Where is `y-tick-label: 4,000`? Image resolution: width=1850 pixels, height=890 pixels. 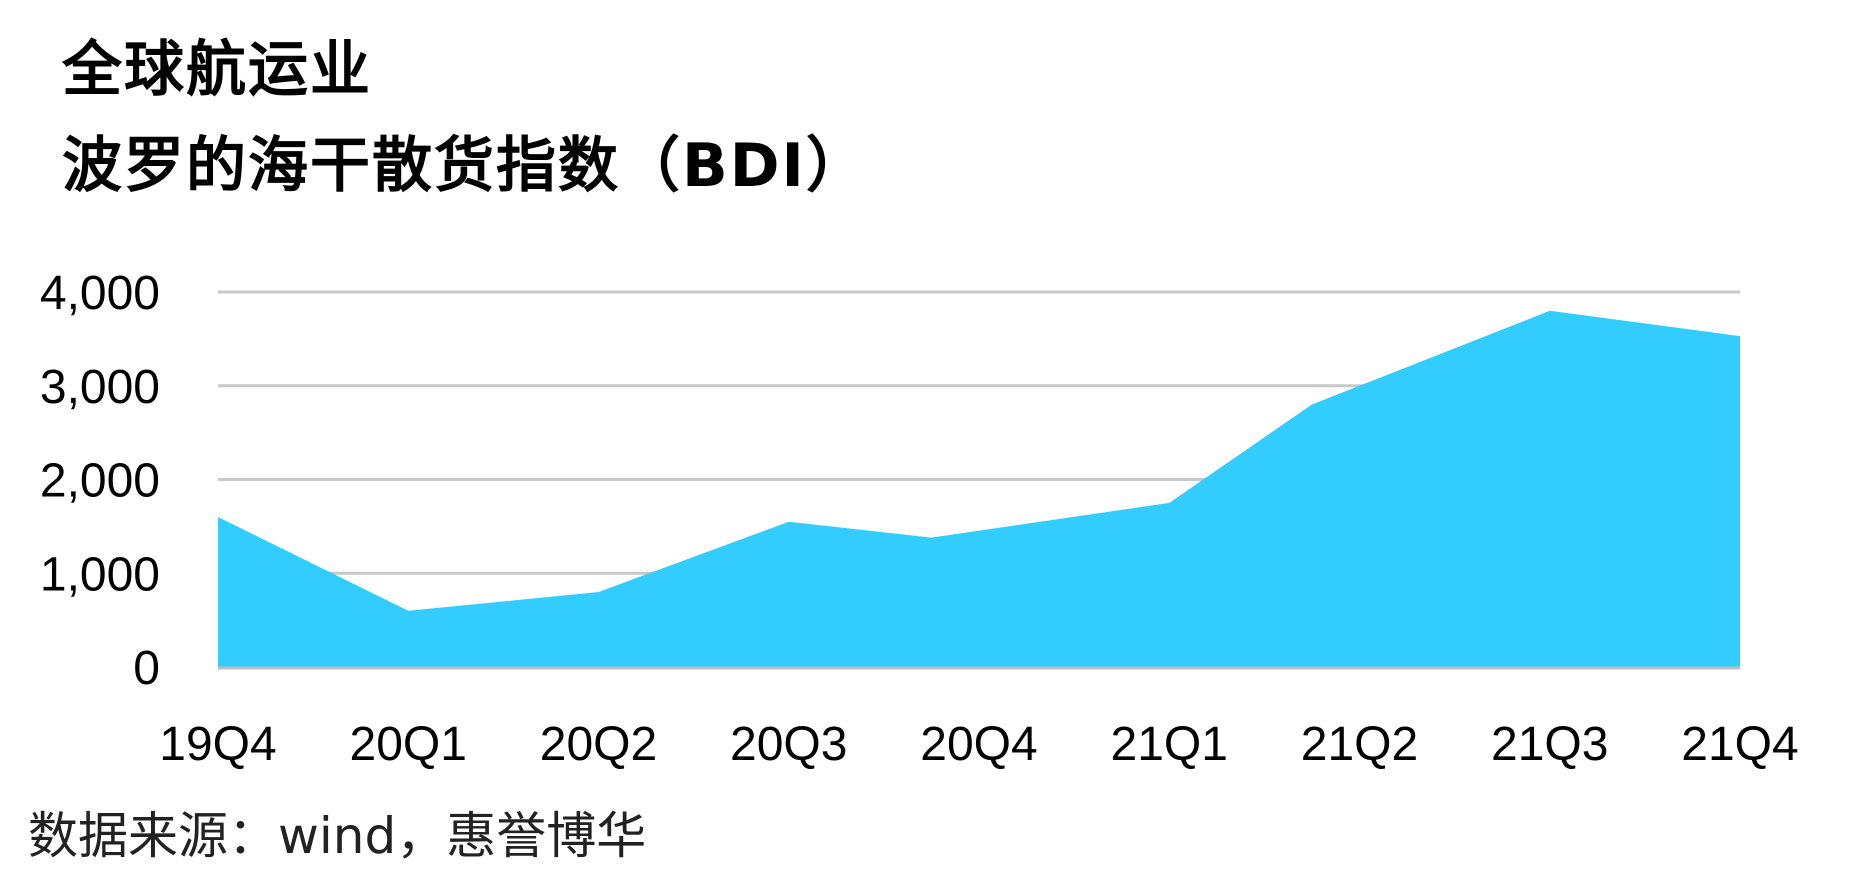
y-tick-label: 4,000 is located at coordinates (100, 293).